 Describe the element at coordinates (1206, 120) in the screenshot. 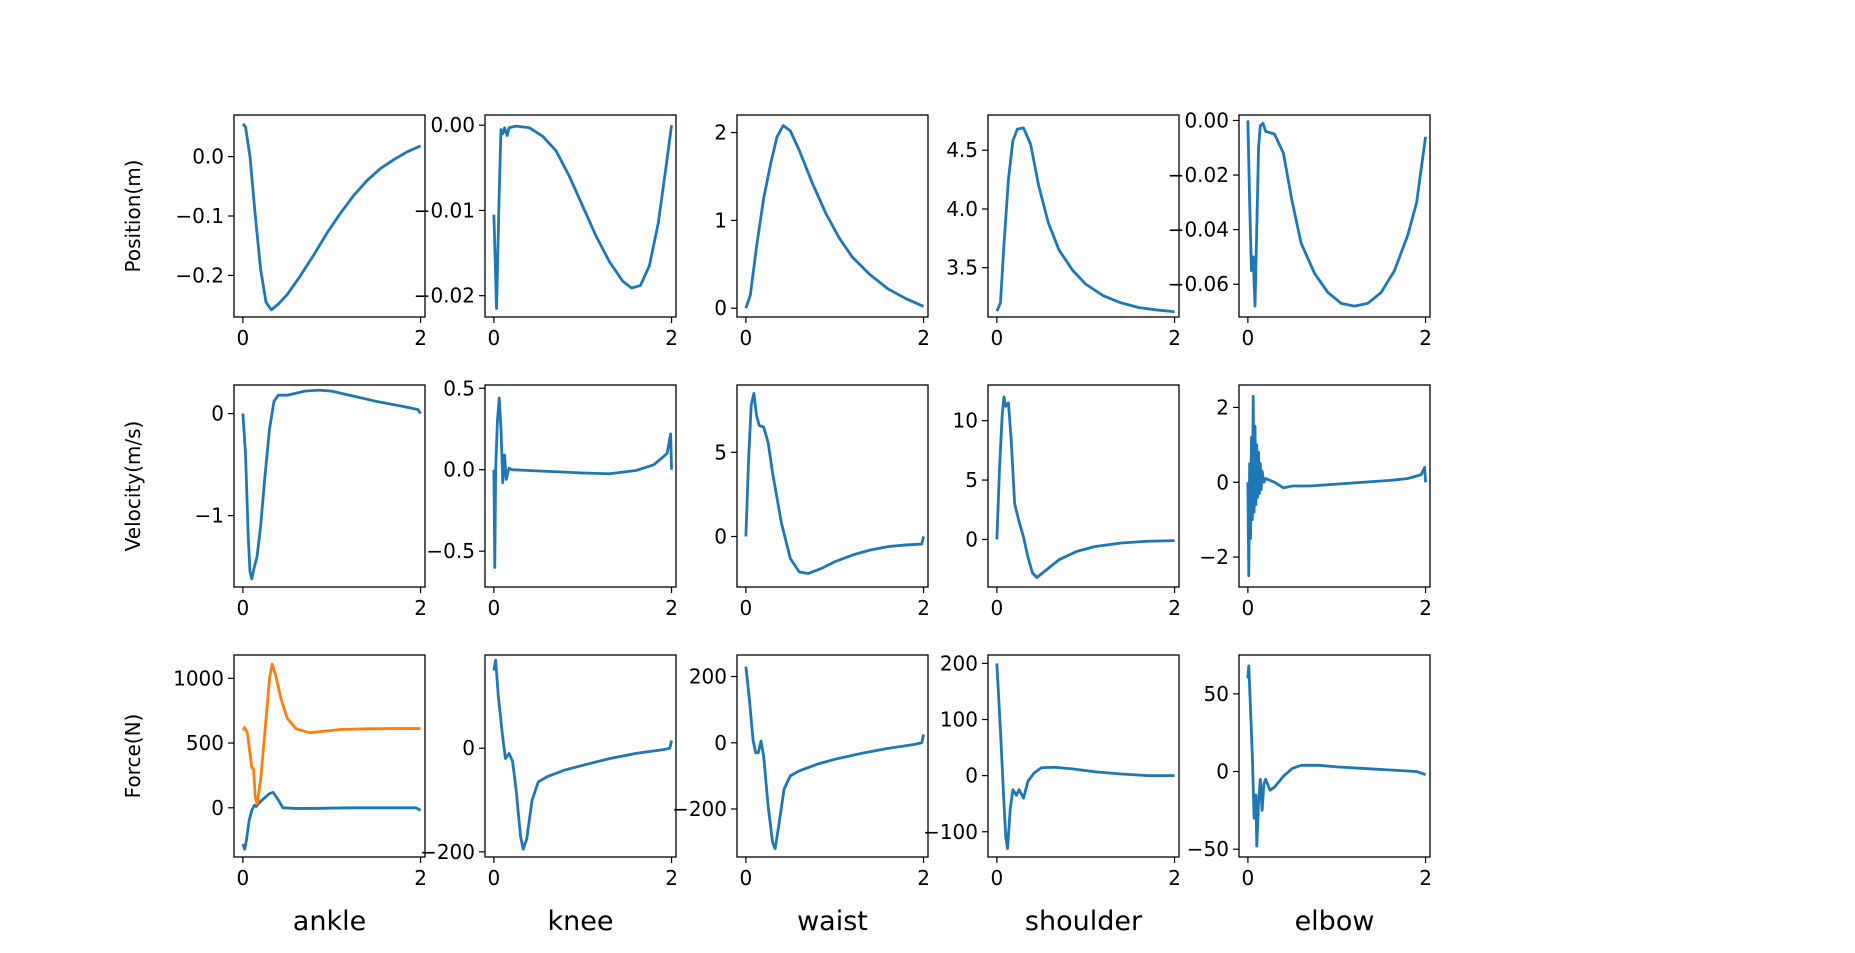

I see `y-tick-label: 0.00` at that location.